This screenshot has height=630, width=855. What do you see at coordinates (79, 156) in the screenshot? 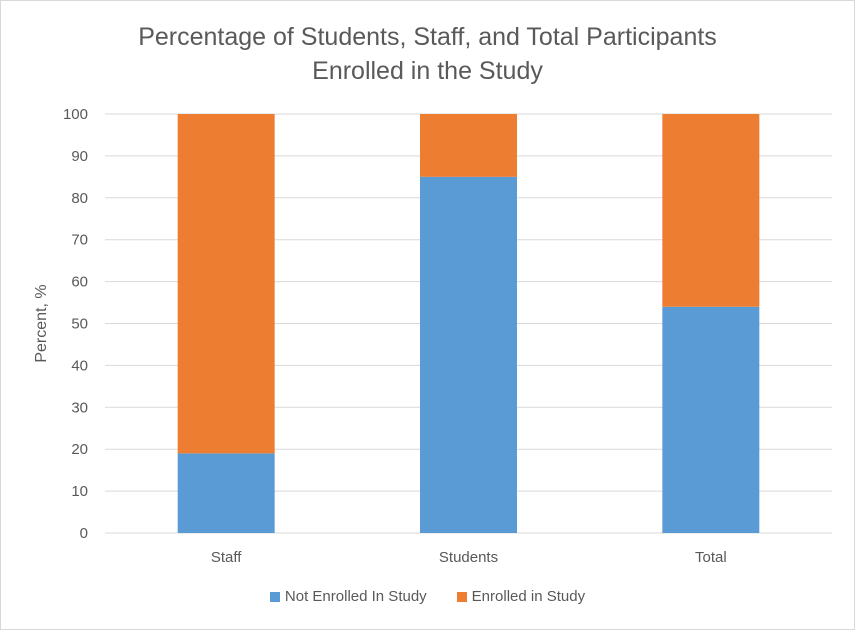
I see `y-tick-label: 90` at bounding box center [79, 156].